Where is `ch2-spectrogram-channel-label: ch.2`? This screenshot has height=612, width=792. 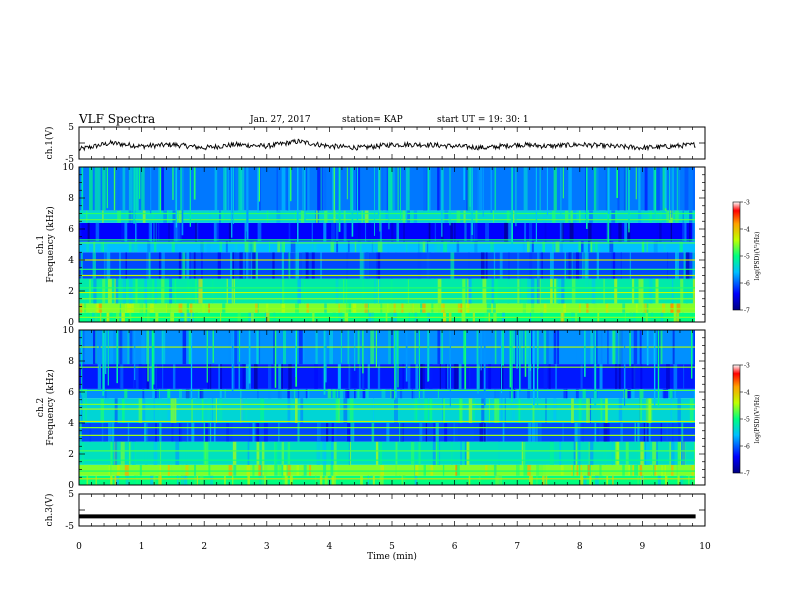 ch2-spectrogram-channel-label: ch.2 is located at coordinates (41, 407).